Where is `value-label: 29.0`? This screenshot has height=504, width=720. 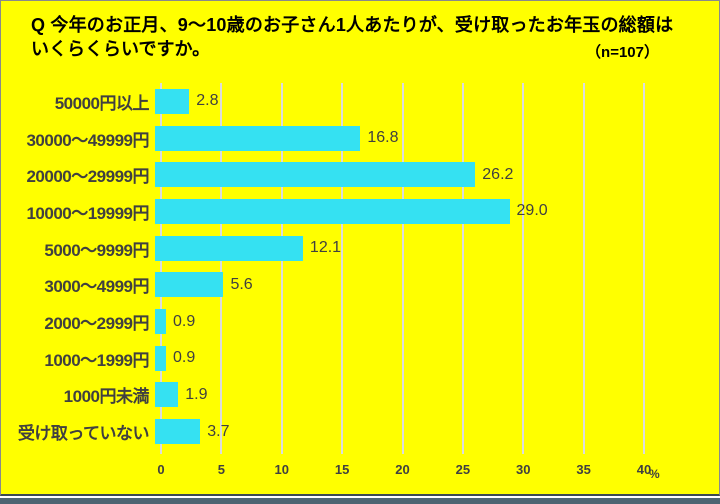
value-label: 29.0 is located at coordinates (532, 211).